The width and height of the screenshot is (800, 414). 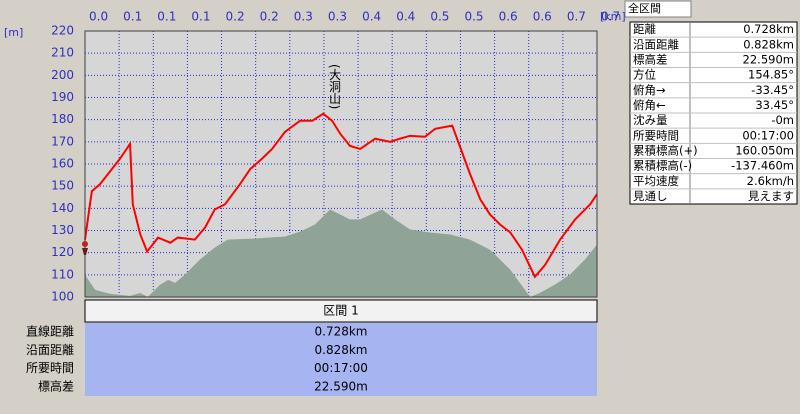 What do you see at coordinates (771, 75) in the screenshot?
I see `row-value: 154.85°` at bounding box center [771, 75].